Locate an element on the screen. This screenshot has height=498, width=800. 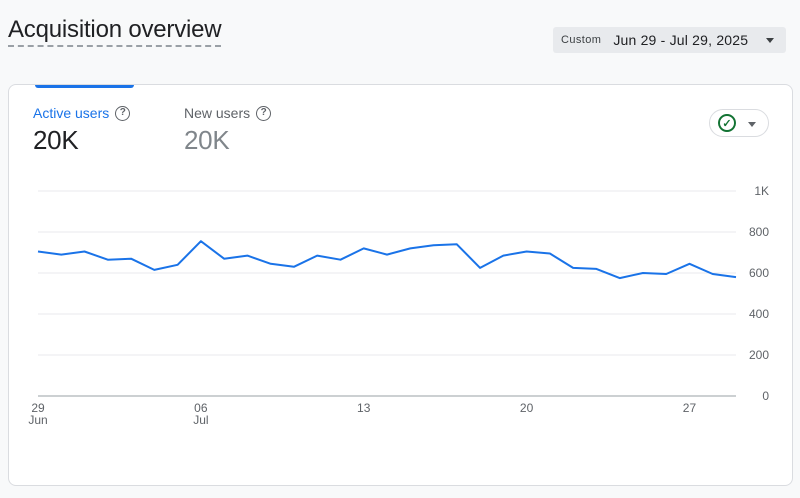
y-tick-label: 400 is located at coordinates (759, 314).